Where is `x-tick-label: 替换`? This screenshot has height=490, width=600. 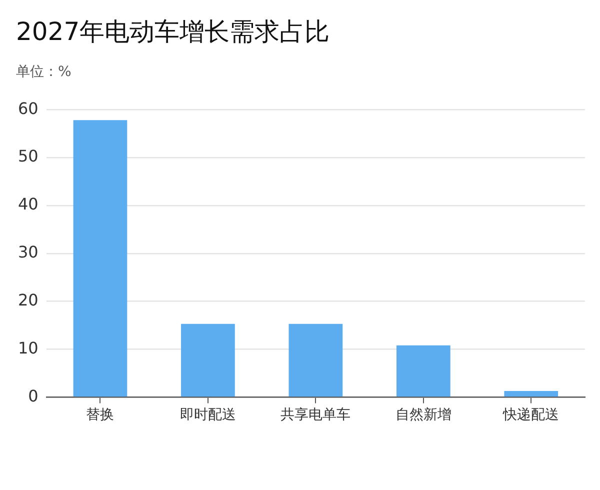 x-tick-label: 替换 is located at coordinates (100, 415).